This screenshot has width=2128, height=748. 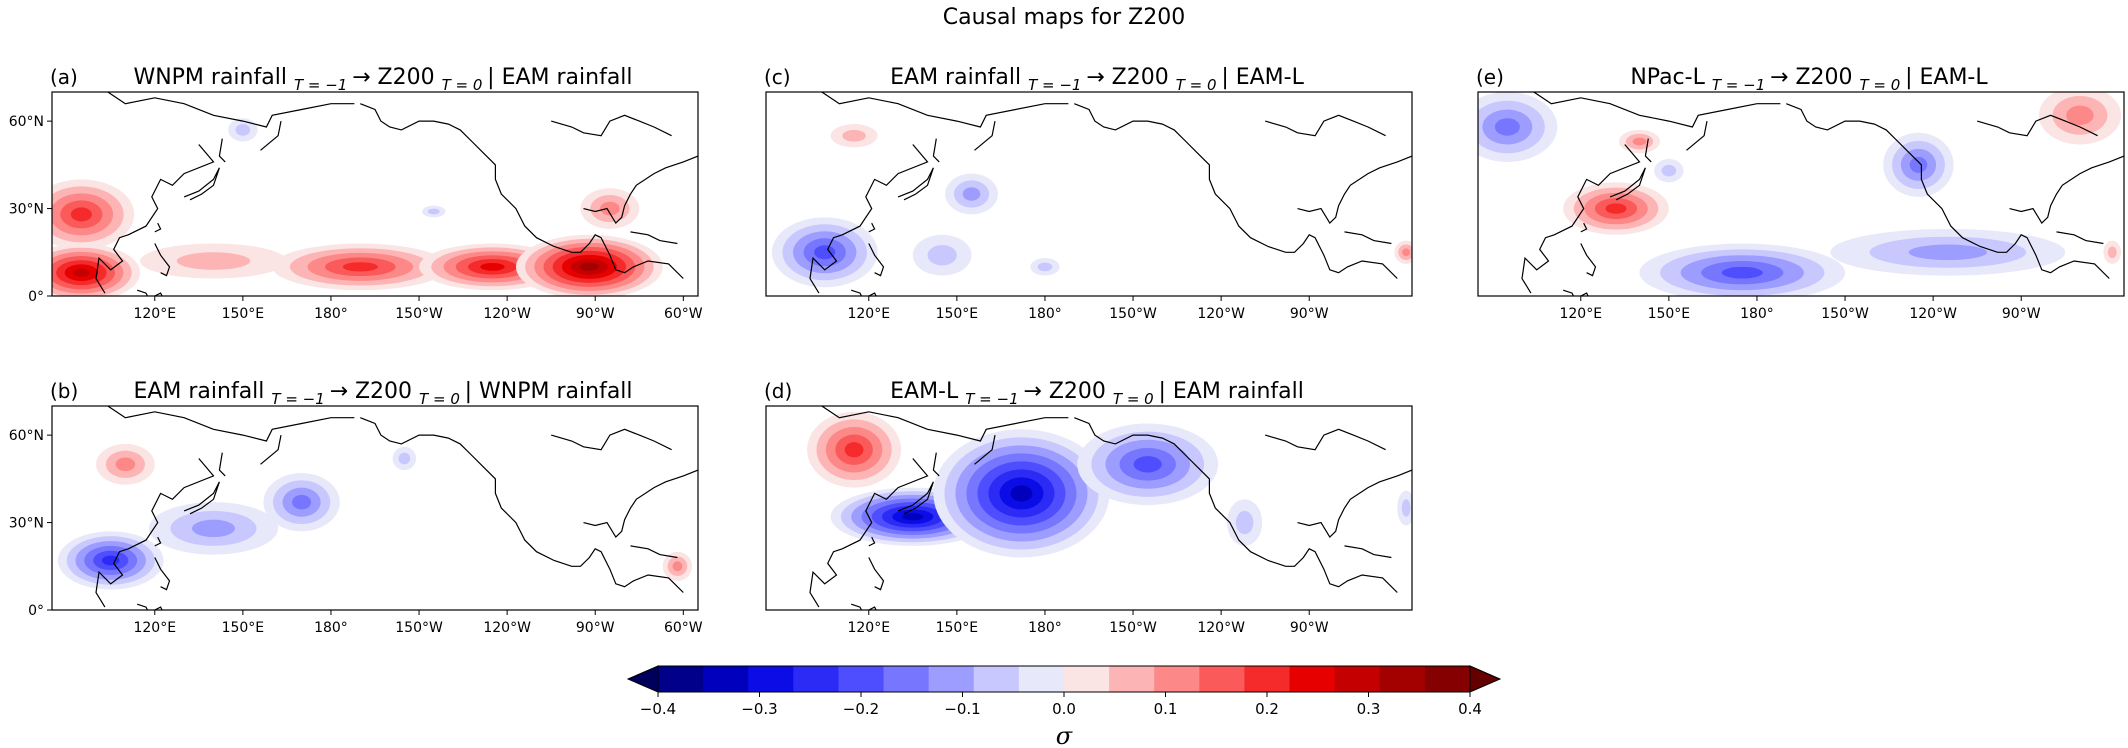 I want to click on colorbar-label: σ, so click(x=1064, y=735).